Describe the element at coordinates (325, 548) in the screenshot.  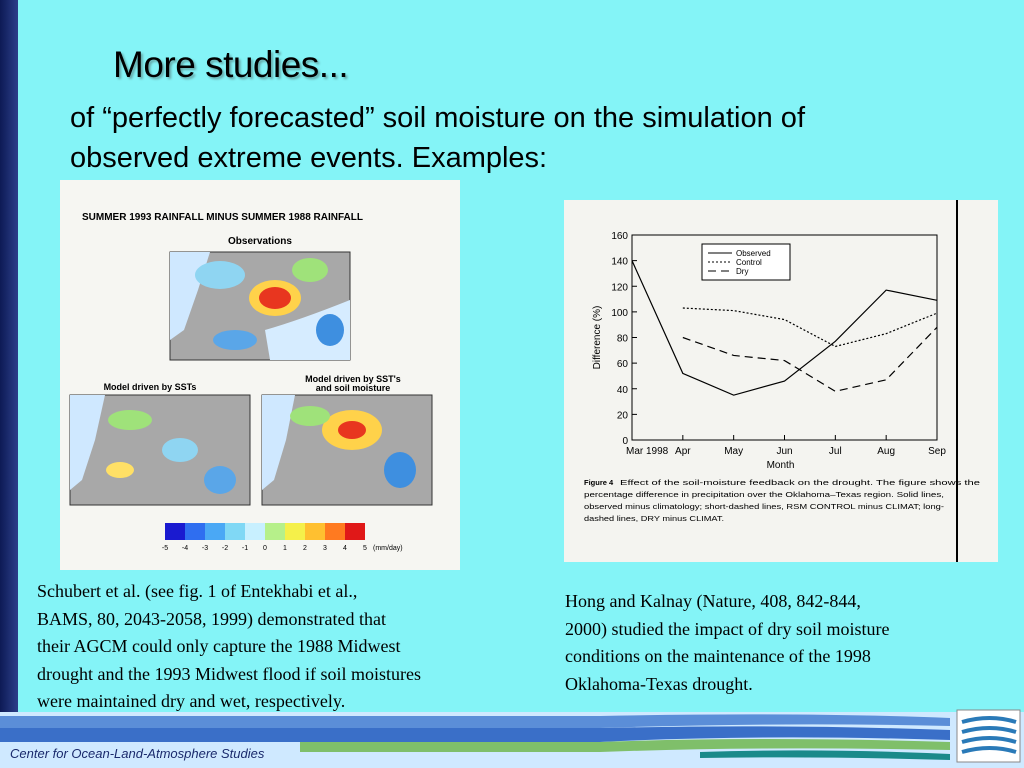
I see `colorbar-tick-label: 3` at that location.